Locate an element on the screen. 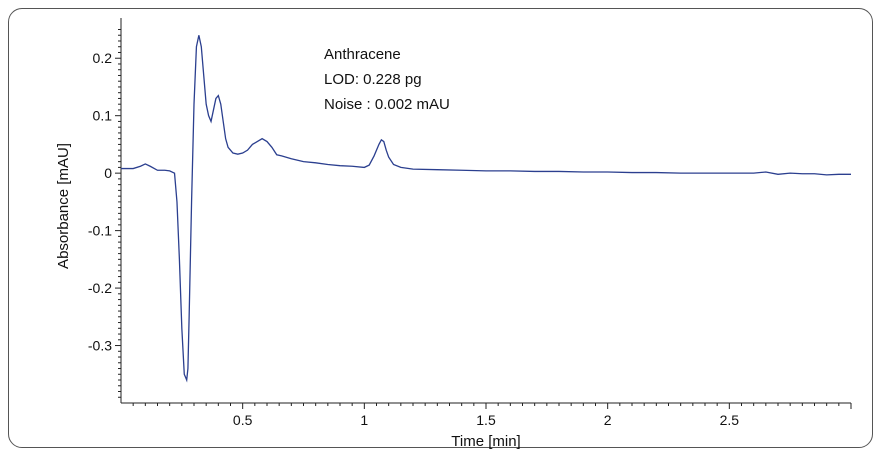 This screenshot has width=883, height=456. y-tick-label: -0.2 is located at coordinates (100, 288).